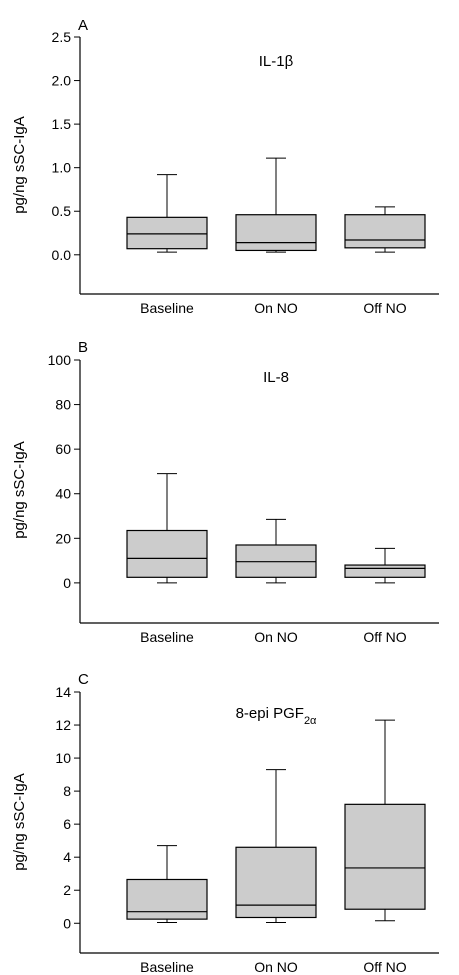 The image size is (459, 975). What do you see at coordinates (67, 824) in the screenshot?
I see `y-tick-label: 6` at bounding box center [67, 824].